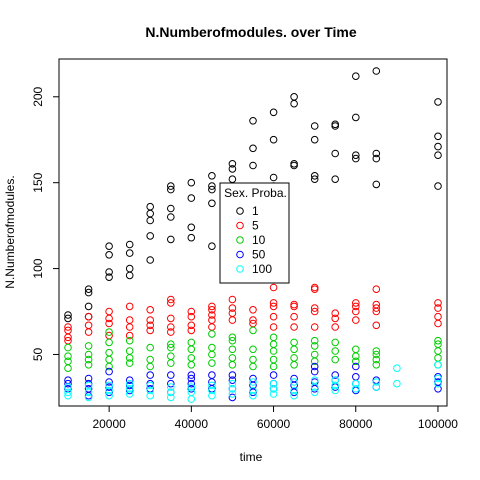  Describe the element at coordinates (240, 254) in the screenshot. I see `legend-marker` at that location.